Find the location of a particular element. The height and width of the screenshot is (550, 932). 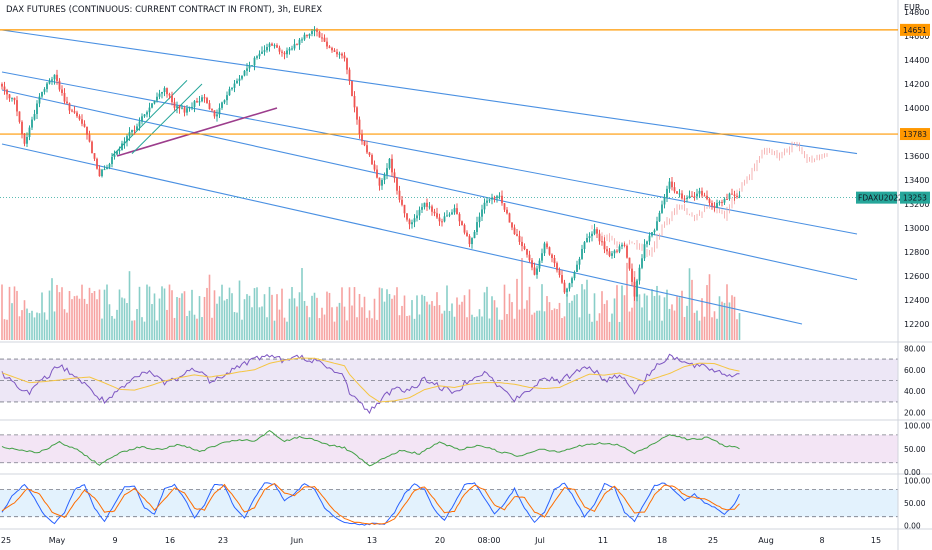

time-tick-label: Jun is located at coordinates (297, 540).